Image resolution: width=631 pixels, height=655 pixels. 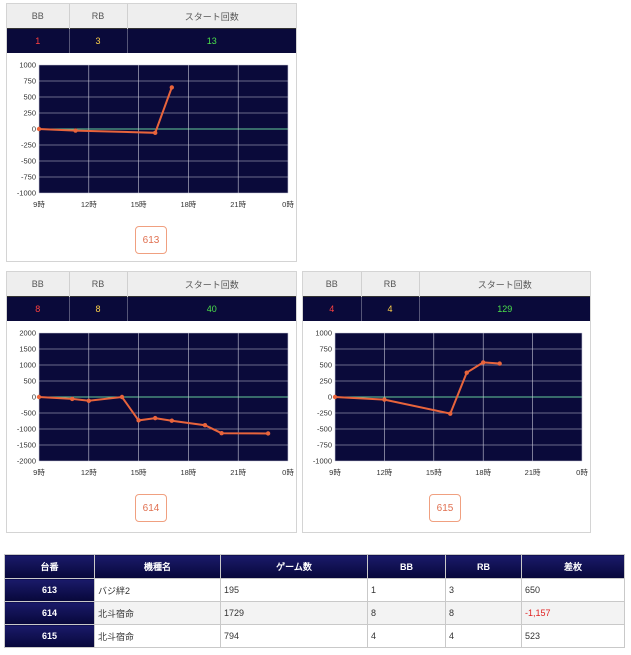 What do you see at coordinates (151, 240) in the screenshot?
I see `unit-613-button: 613` at bounding box center [151, 240].